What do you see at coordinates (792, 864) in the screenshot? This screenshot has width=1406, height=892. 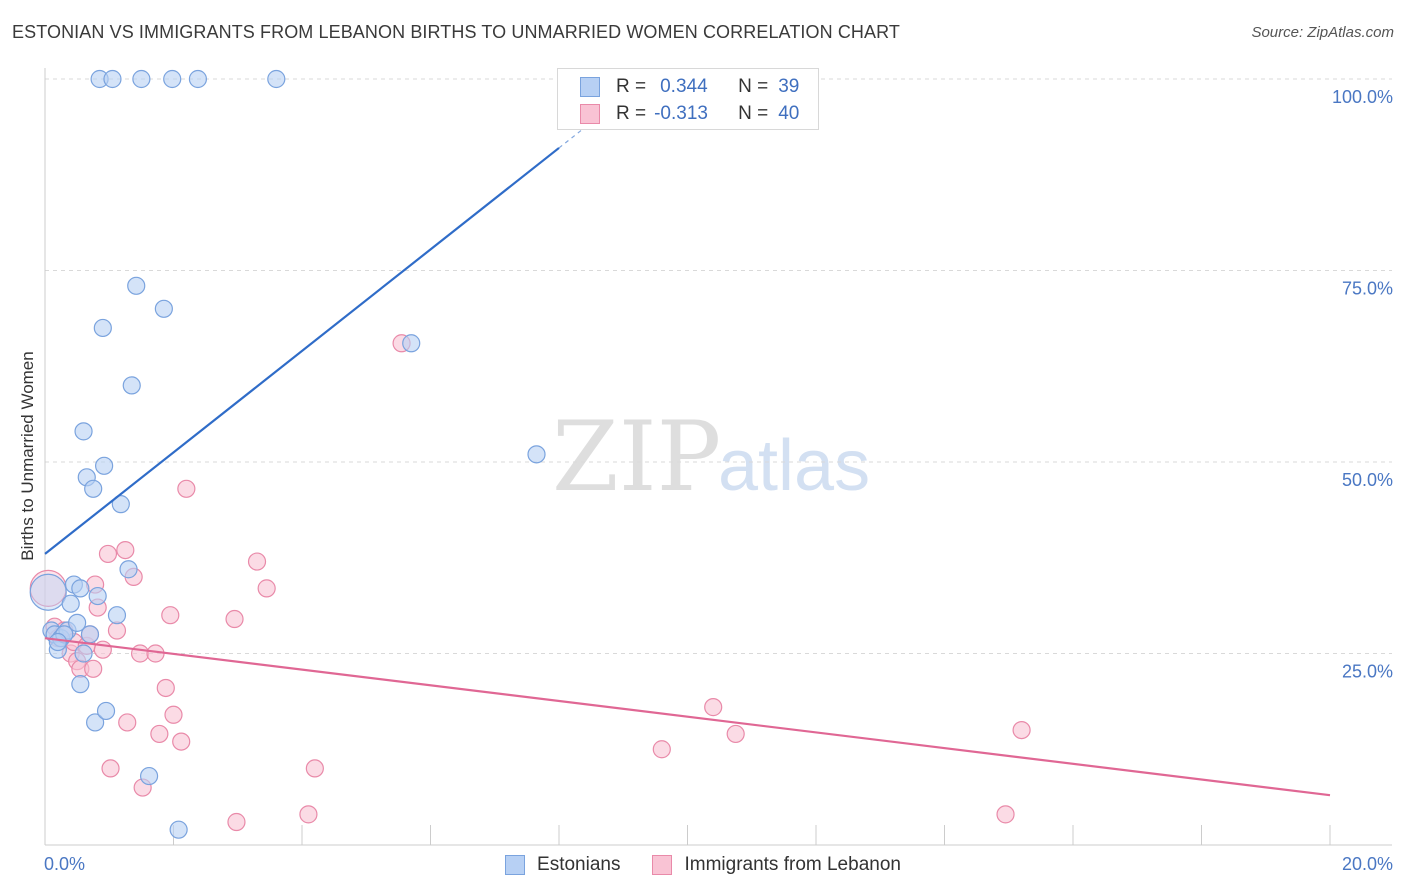 I see `legend-lebanon-label: Immigrants from Lebanon` at bounding box center [792, 864].